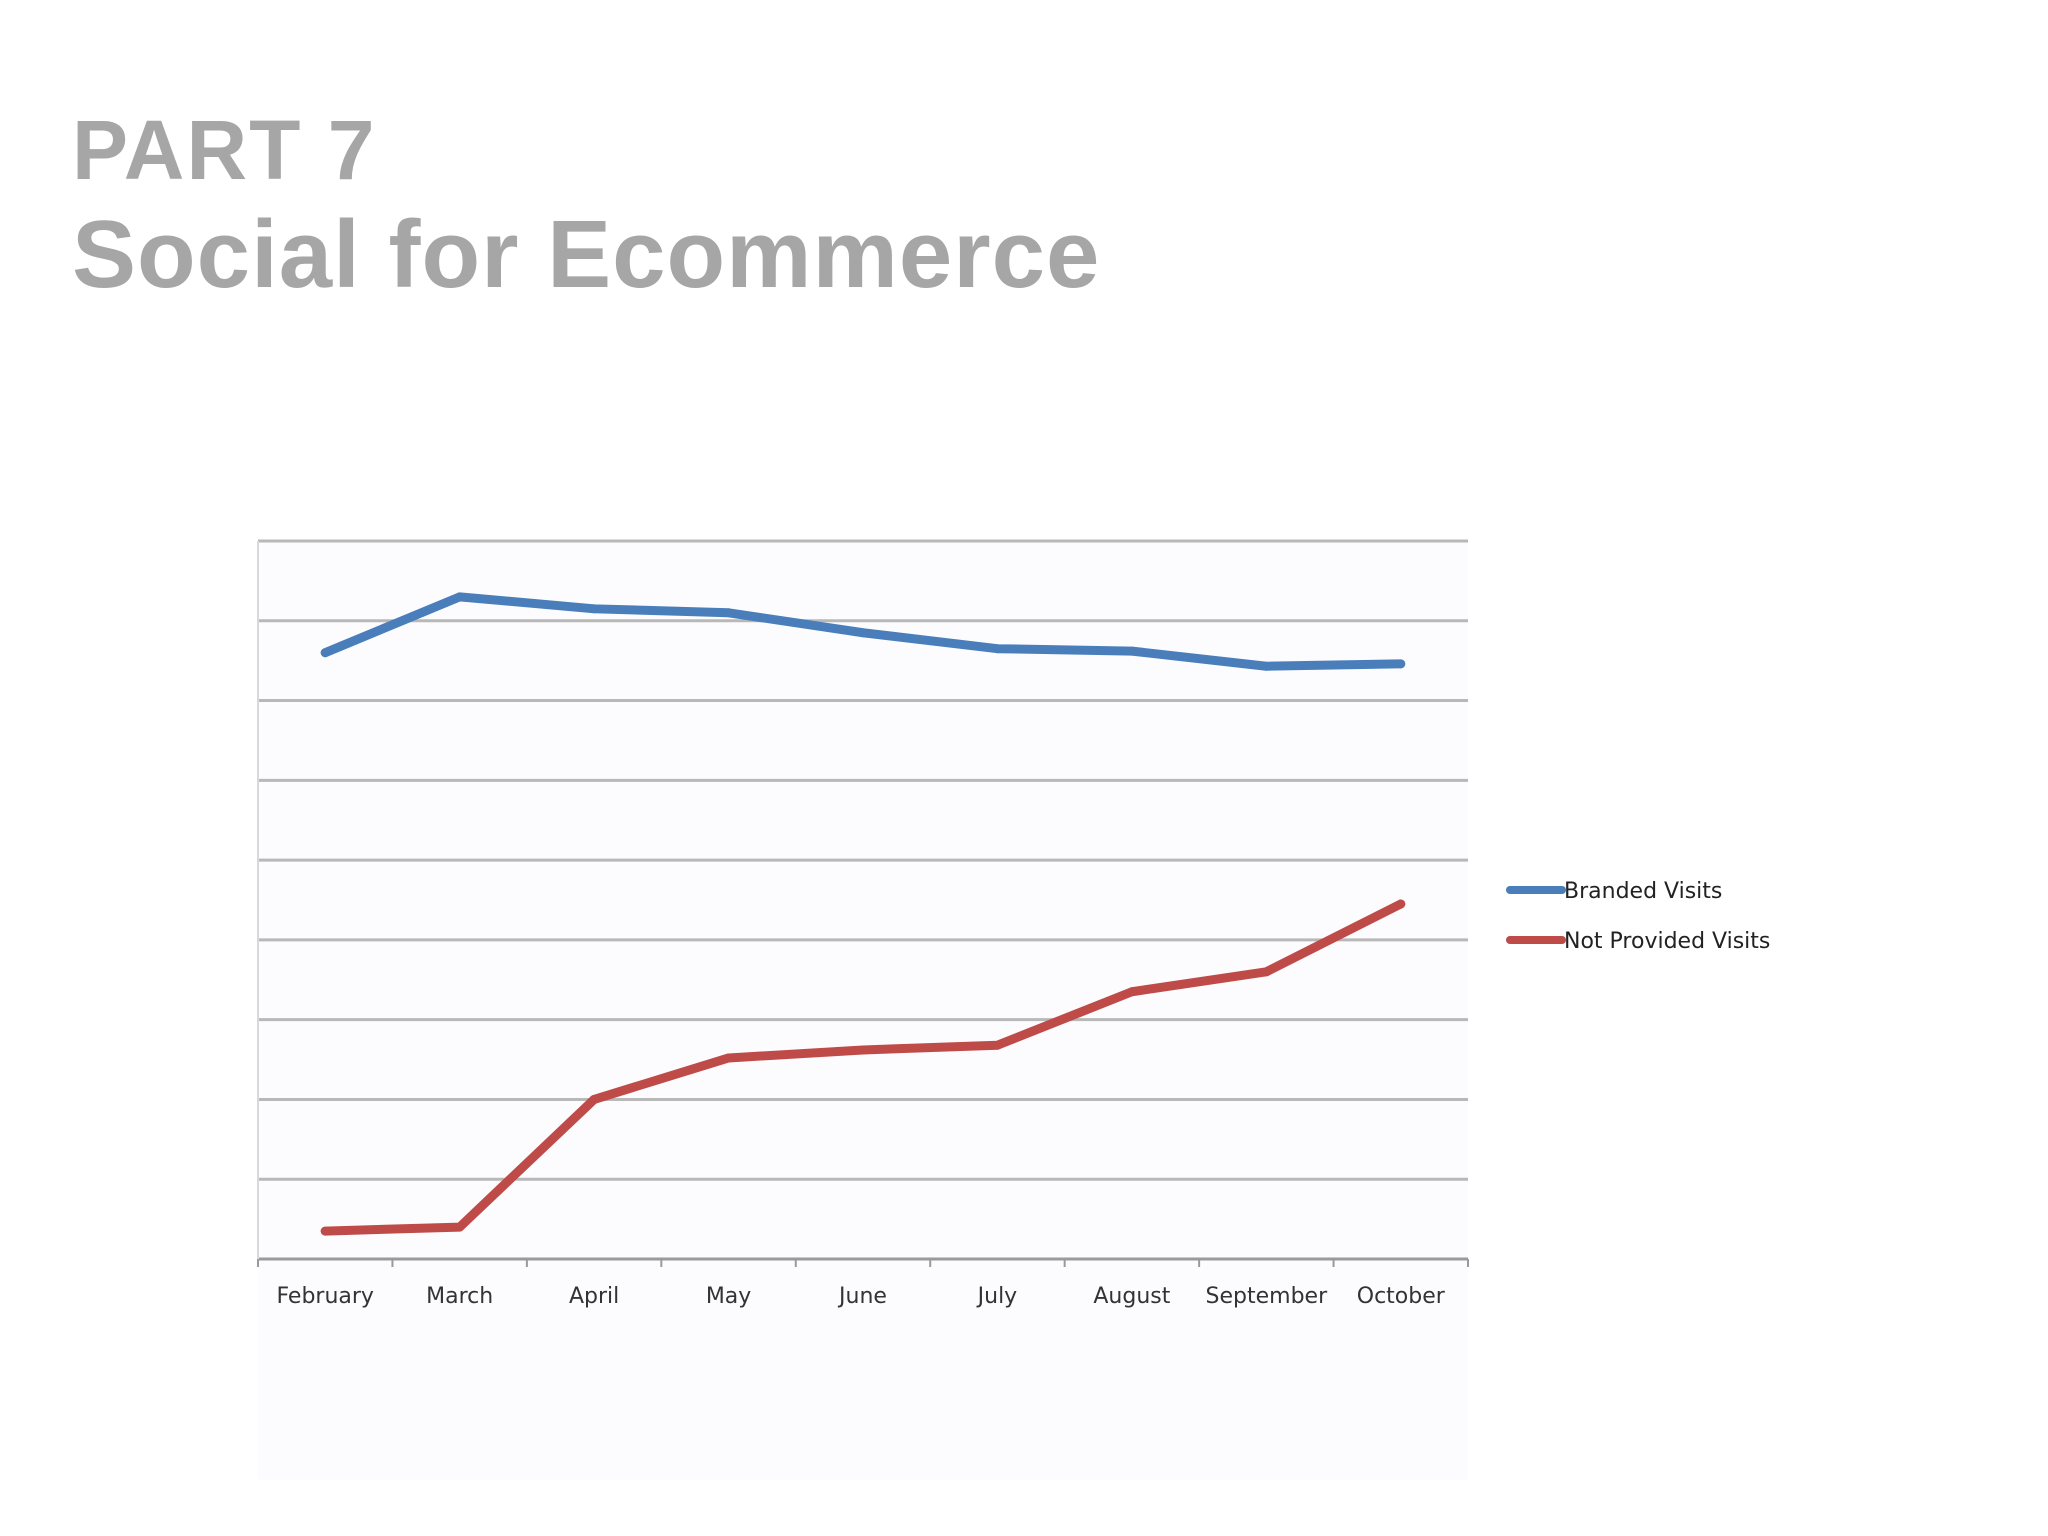  What do you see at coordinates (1401, 1296) in the screenshot?
I see `x-tick-label: October` at bounding box center [1401, 1296].